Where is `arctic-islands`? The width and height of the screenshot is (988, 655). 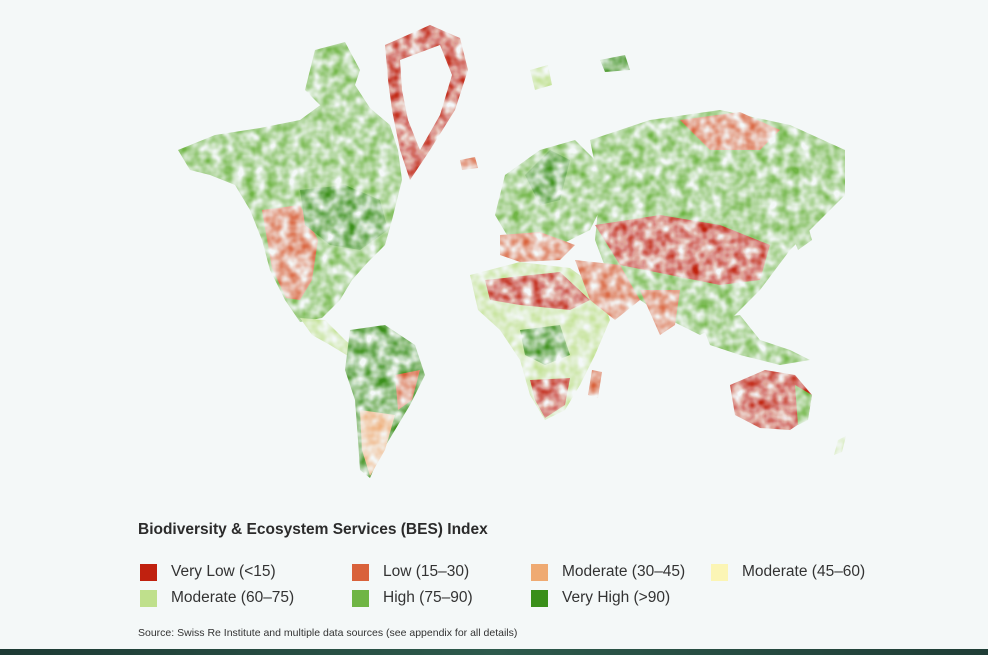 arctic-islands is located at coordinates (332, 76).